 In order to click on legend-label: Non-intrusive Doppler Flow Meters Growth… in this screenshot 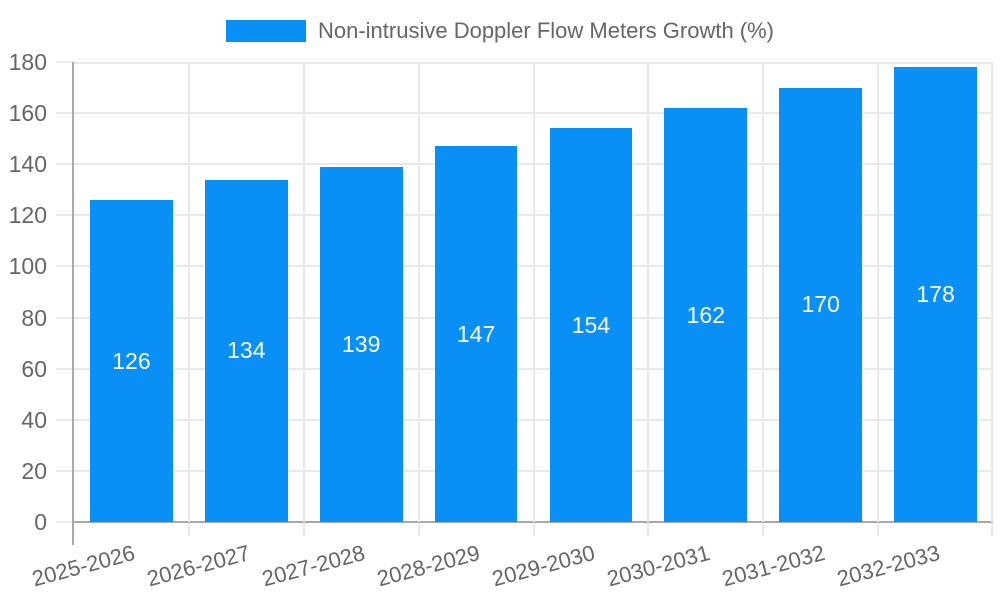, I will do `click(546, 30)`.